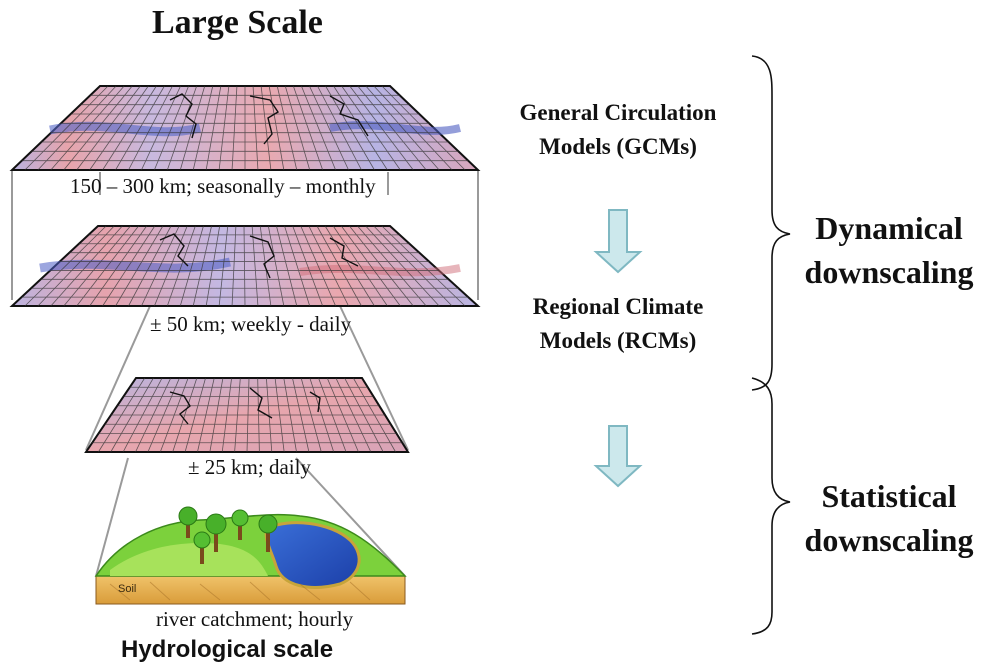 Image resolution: width=996 pixels, height=665 pixels. I want to click on local-map-layer, so click(247, 415).